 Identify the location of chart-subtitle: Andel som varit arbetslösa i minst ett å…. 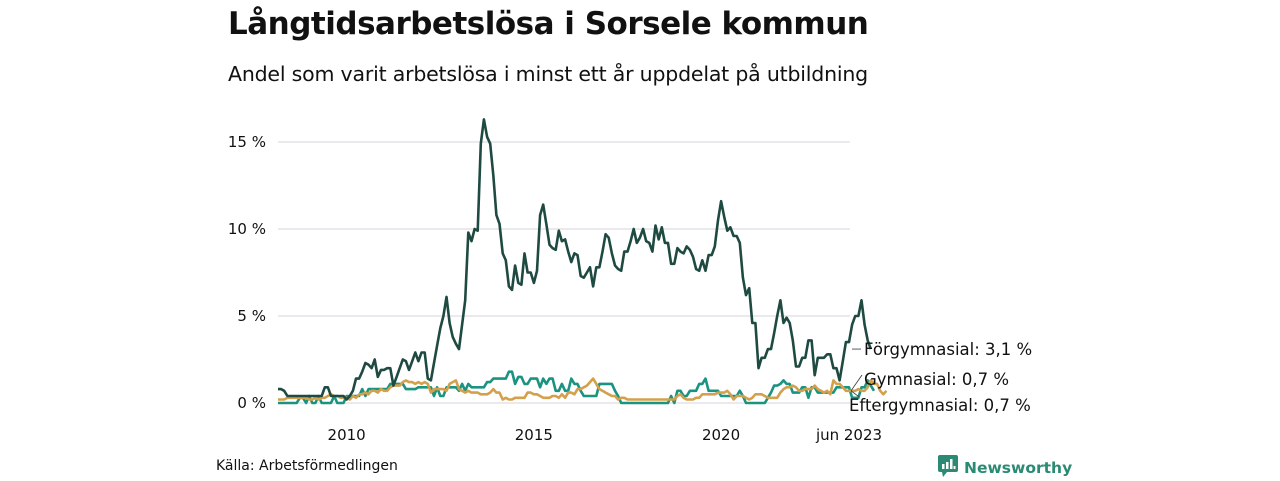
(548, 74).